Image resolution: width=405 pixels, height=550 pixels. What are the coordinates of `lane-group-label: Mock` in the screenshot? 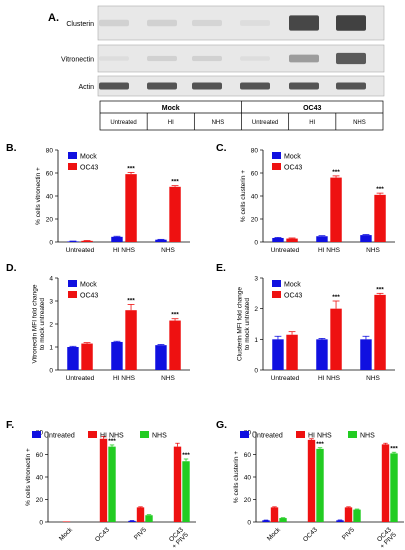 It's located at (171, 108).